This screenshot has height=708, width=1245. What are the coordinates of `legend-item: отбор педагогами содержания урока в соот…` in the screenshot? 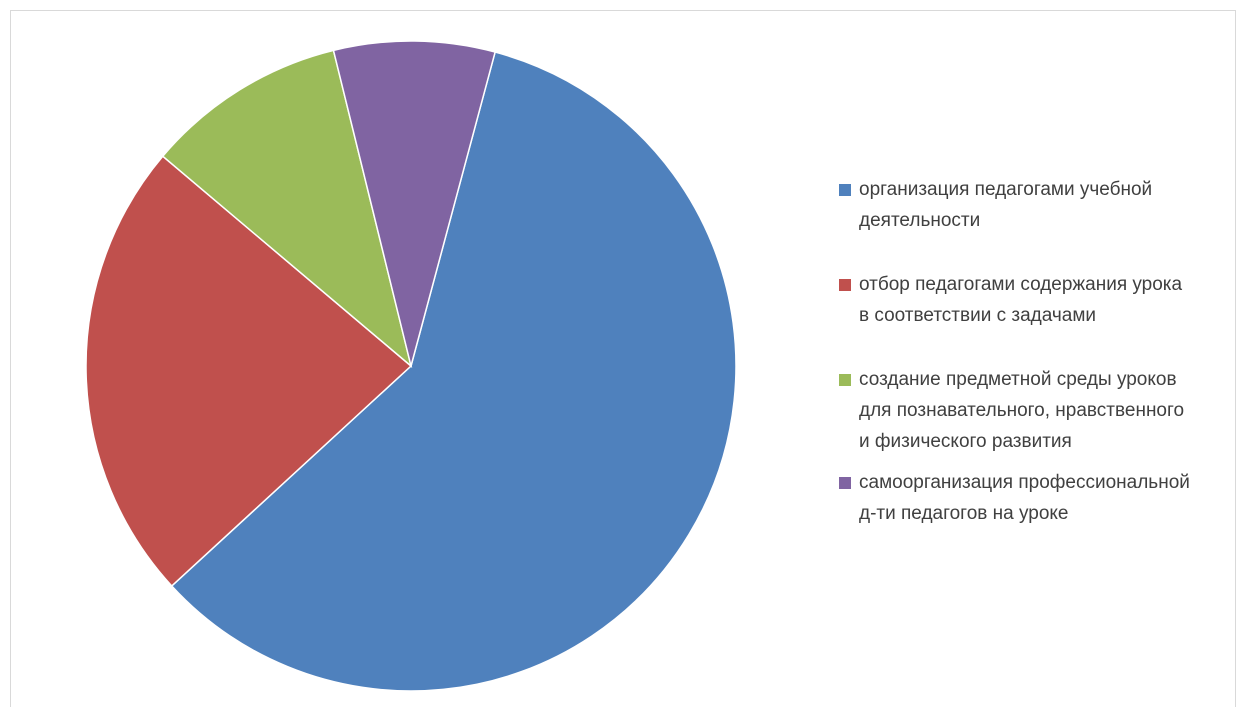 It's located at (1037, 300).